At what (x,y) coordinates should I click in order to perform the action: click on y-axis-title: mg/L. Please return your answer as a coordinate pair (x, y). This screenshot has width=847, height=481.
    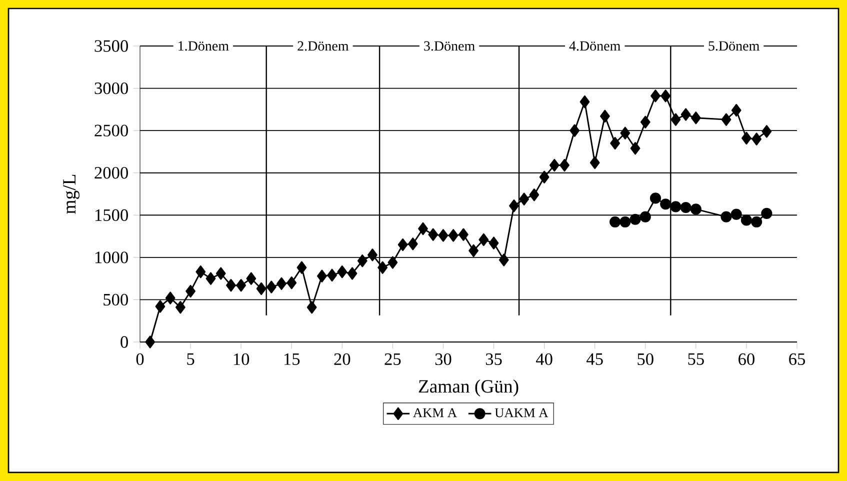
    Looking at the image, I should click on (71, 194).